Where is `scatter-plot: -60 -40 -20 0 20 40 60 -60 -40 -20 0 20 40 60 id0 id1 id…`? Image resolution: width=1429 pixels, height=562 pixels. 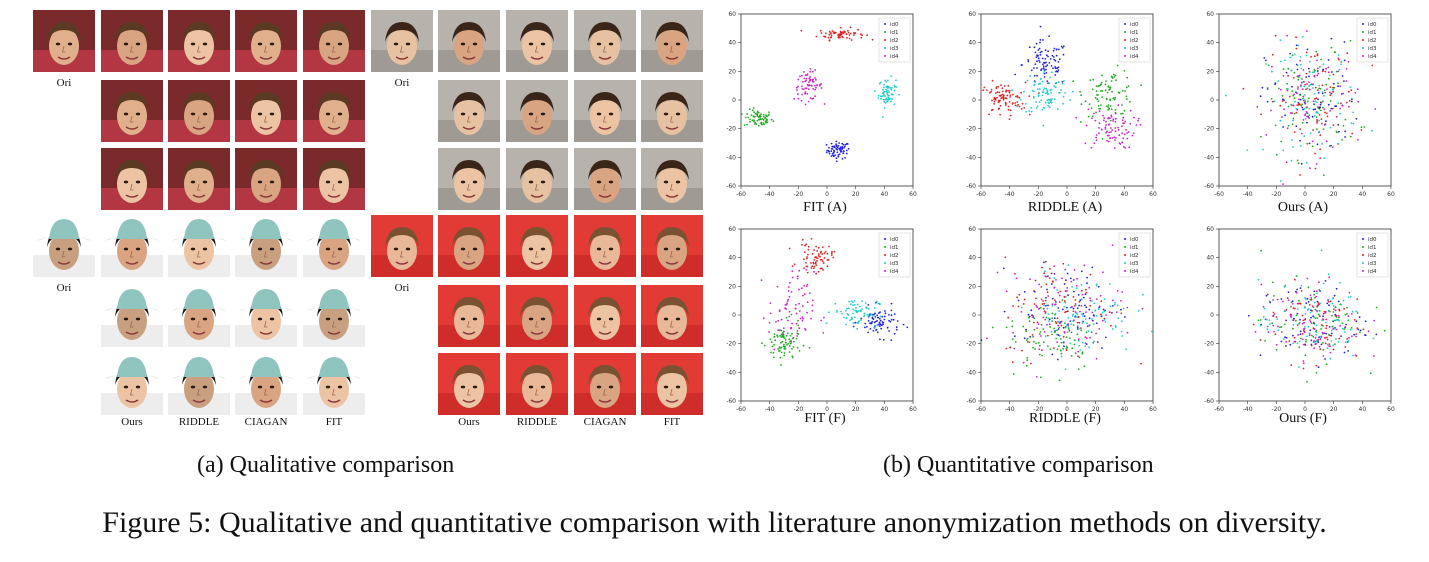 scatter-plot: -60 -40 -20 0 20 40 60 -60 -40 -20 0 20 40 60 id0 id1 id… is located at coordinates (1051, 107).